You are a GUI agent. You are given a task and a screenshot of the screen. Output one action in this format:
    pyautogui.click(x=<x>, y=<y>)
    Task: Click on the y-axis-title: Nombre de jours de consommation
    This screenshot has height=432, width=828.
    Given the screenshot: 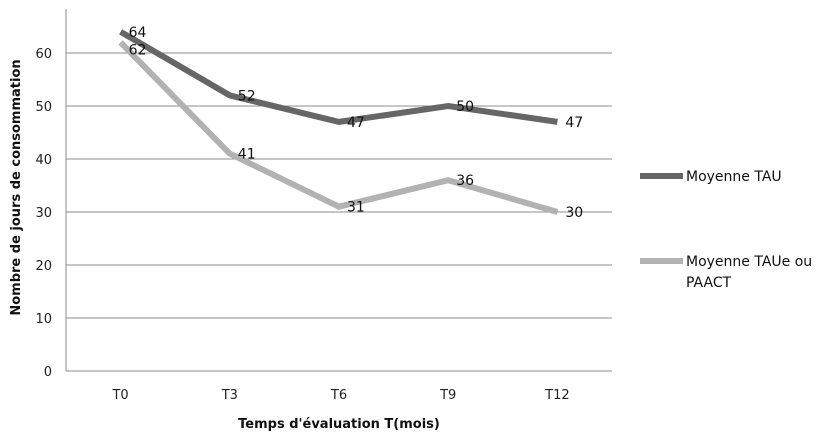 What is the action you would take?
    pyautogui.click(x=16, y=187)
    